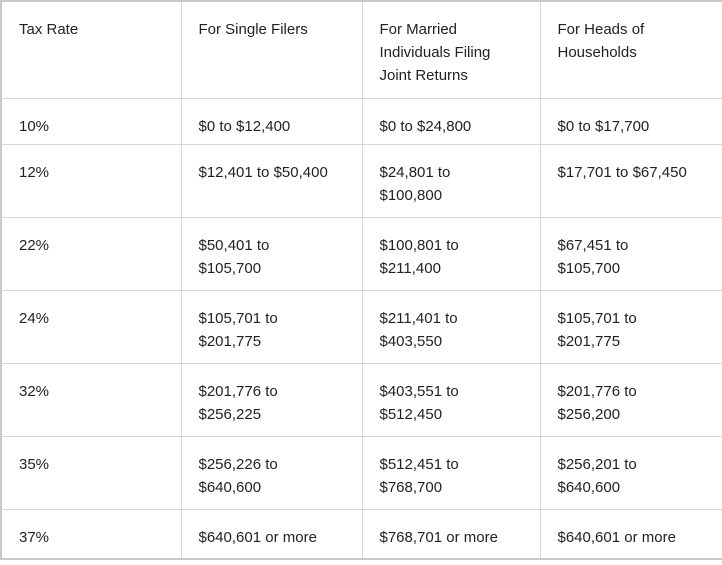  Describe the element at coordinates (91, 399) in the screenshot. I see `cell-tax-rate: 32%` at that location.